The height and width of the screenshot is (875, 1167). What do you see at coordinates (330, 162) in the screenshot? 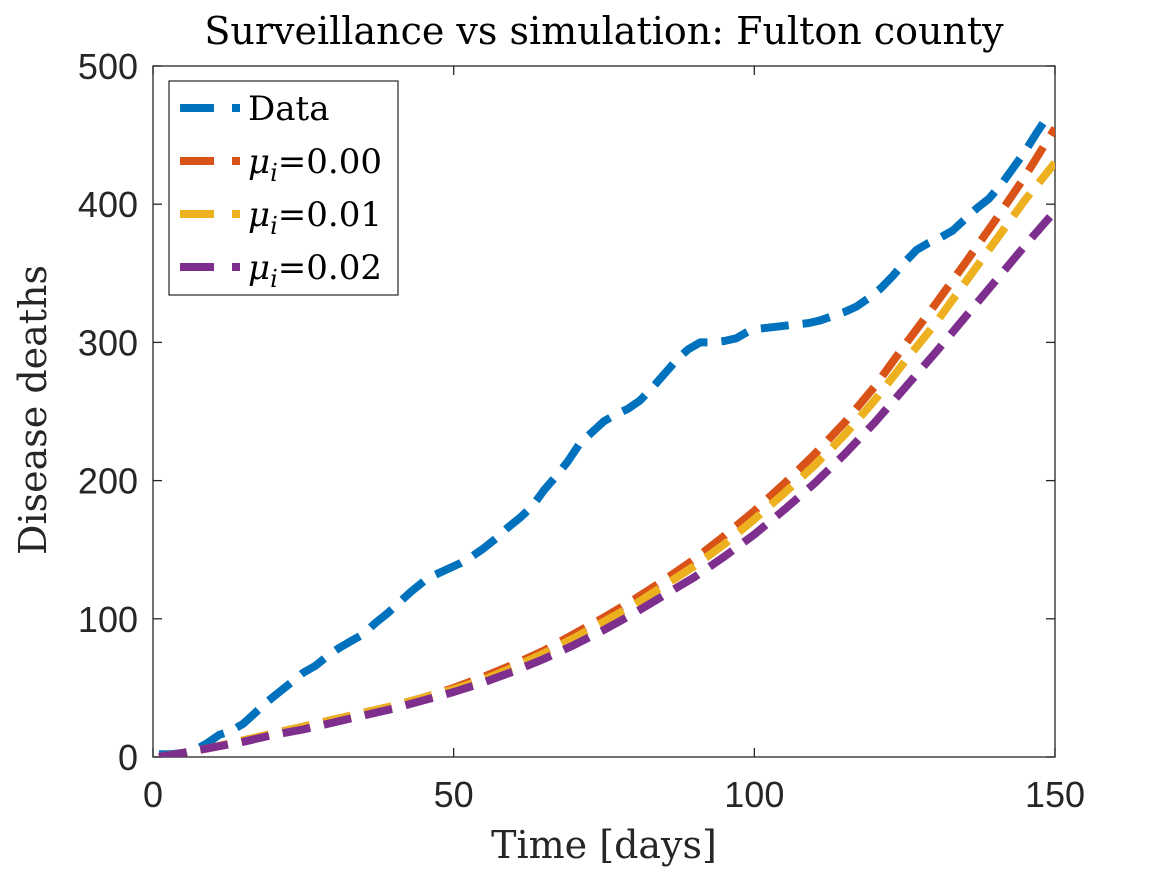
I see `legend-label-value: =0.00` at bounding box center [330, 162].